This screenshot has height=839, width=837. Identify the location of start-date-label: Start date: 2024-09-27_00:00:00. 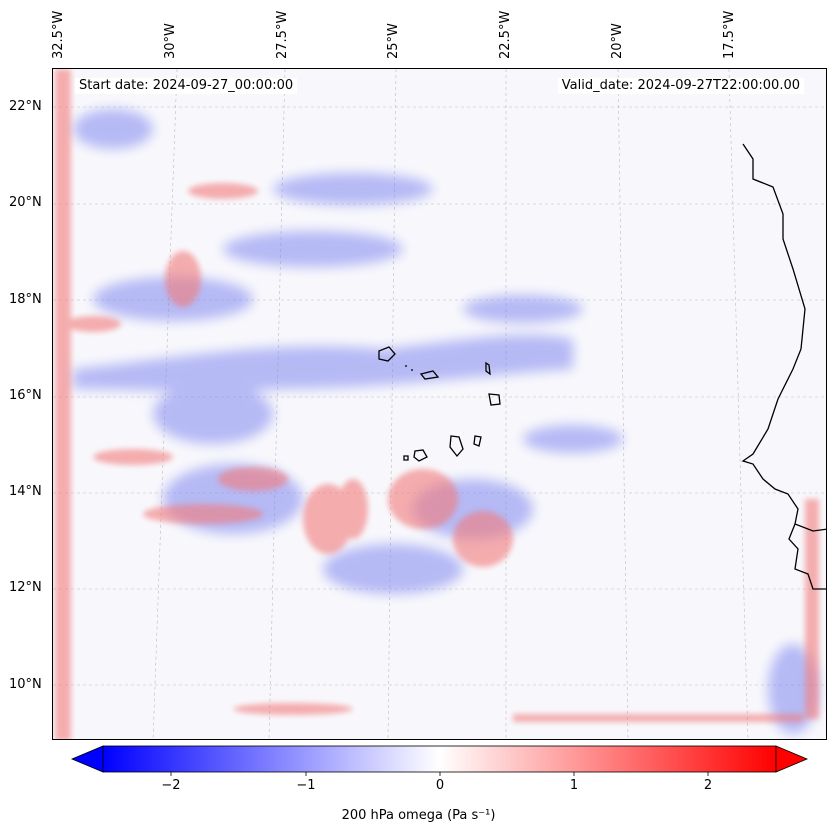
(186, 86).